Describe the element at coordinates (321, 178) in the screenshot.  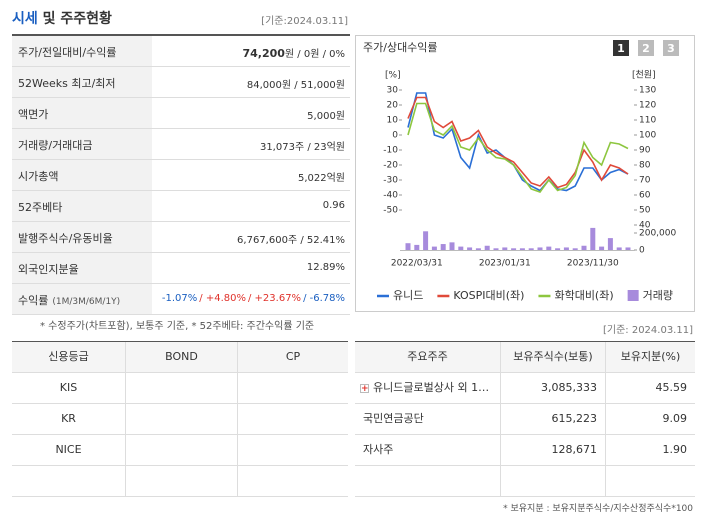
I see `row-value: 5,022억원` at that location.